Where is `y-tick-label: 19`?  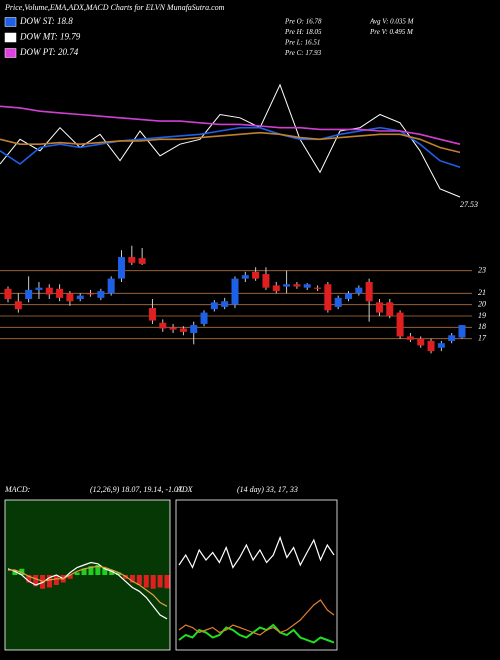 y-tick-label: 19 is located at coordinates (482, 315).